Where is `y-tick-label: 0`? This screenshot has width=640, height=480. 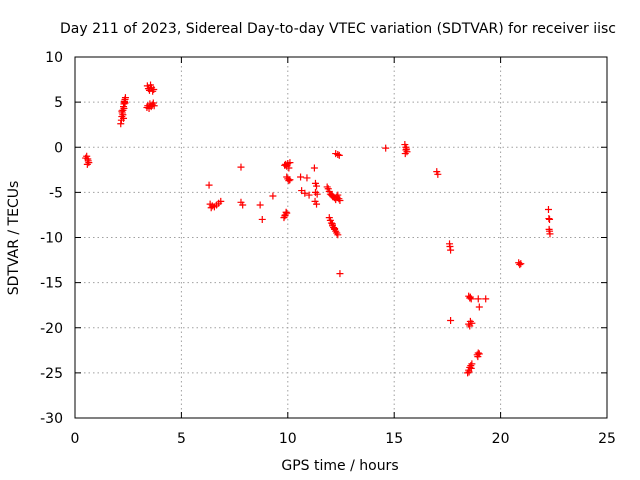 y-tick-label: 0 is located at coordinates (58, 148).